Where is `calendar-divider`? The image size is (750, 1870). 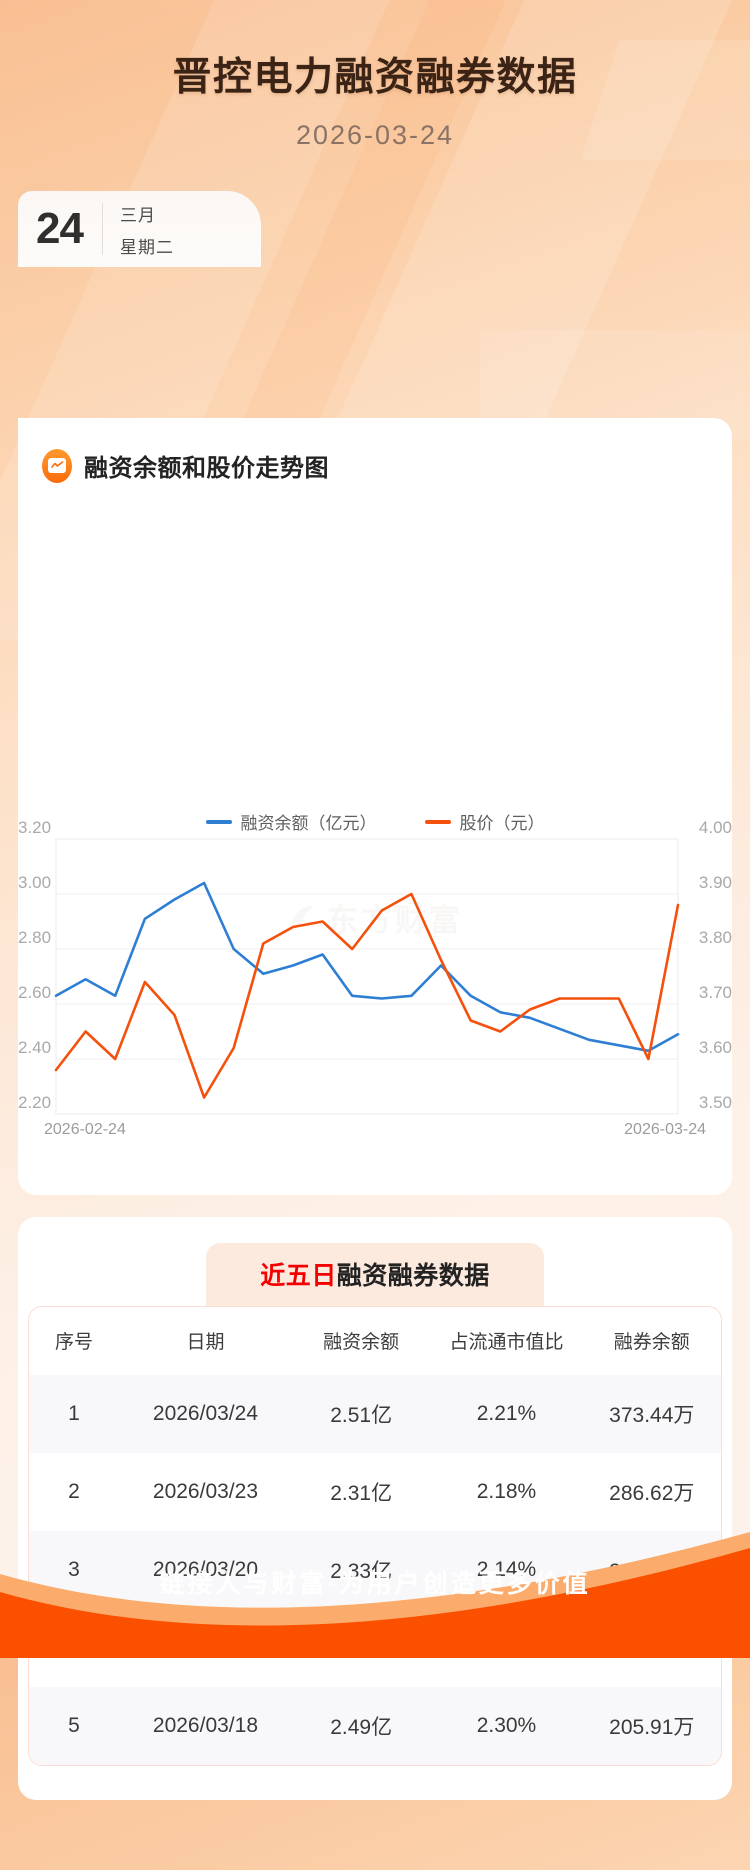
calendar-divider is located at coordinates (102, 229).